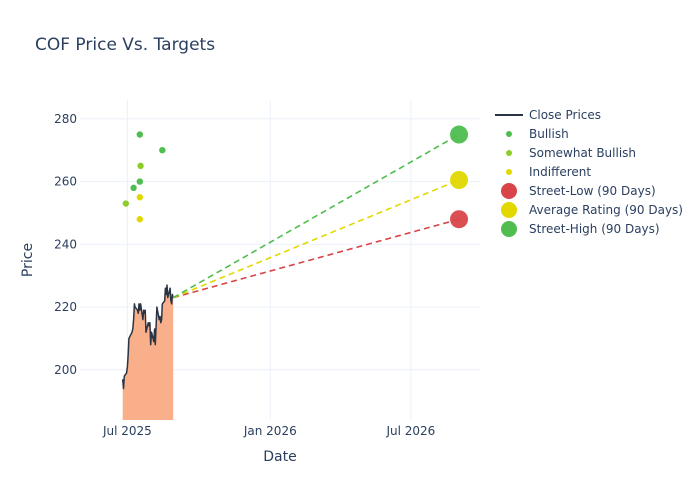  I want to click on legend-label-average-rating-90-days: Average Rating (90 Days), so click(606, 210).